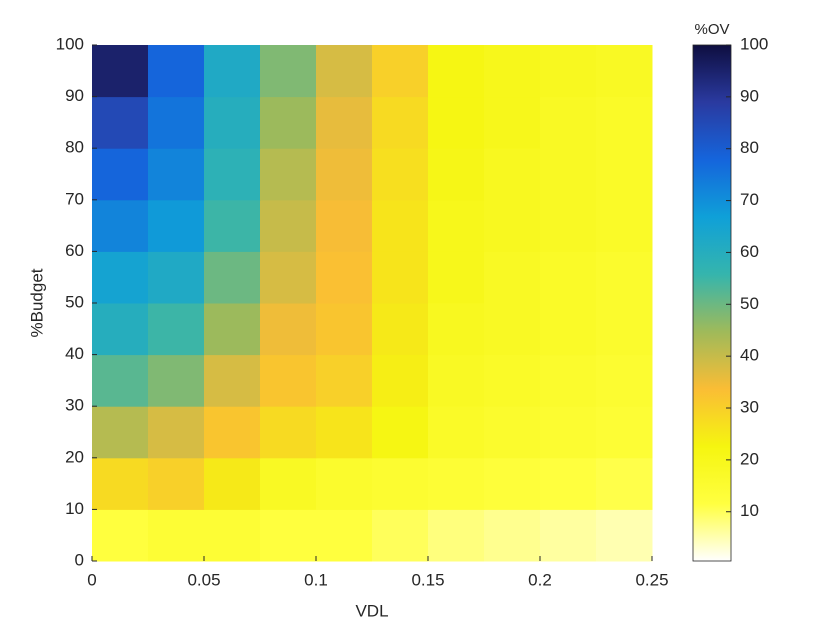 The image size is (840, 635). I want to click on y-tick-label: 50, so click(74, 301).